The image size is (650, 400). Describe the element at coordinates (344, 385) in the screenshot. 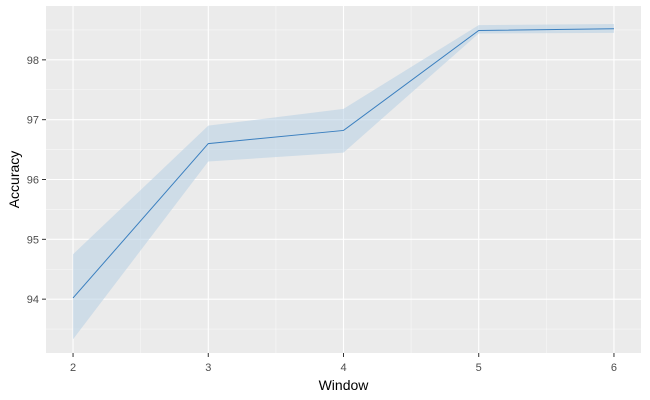

I see `x-axis-title: Window` at that location.